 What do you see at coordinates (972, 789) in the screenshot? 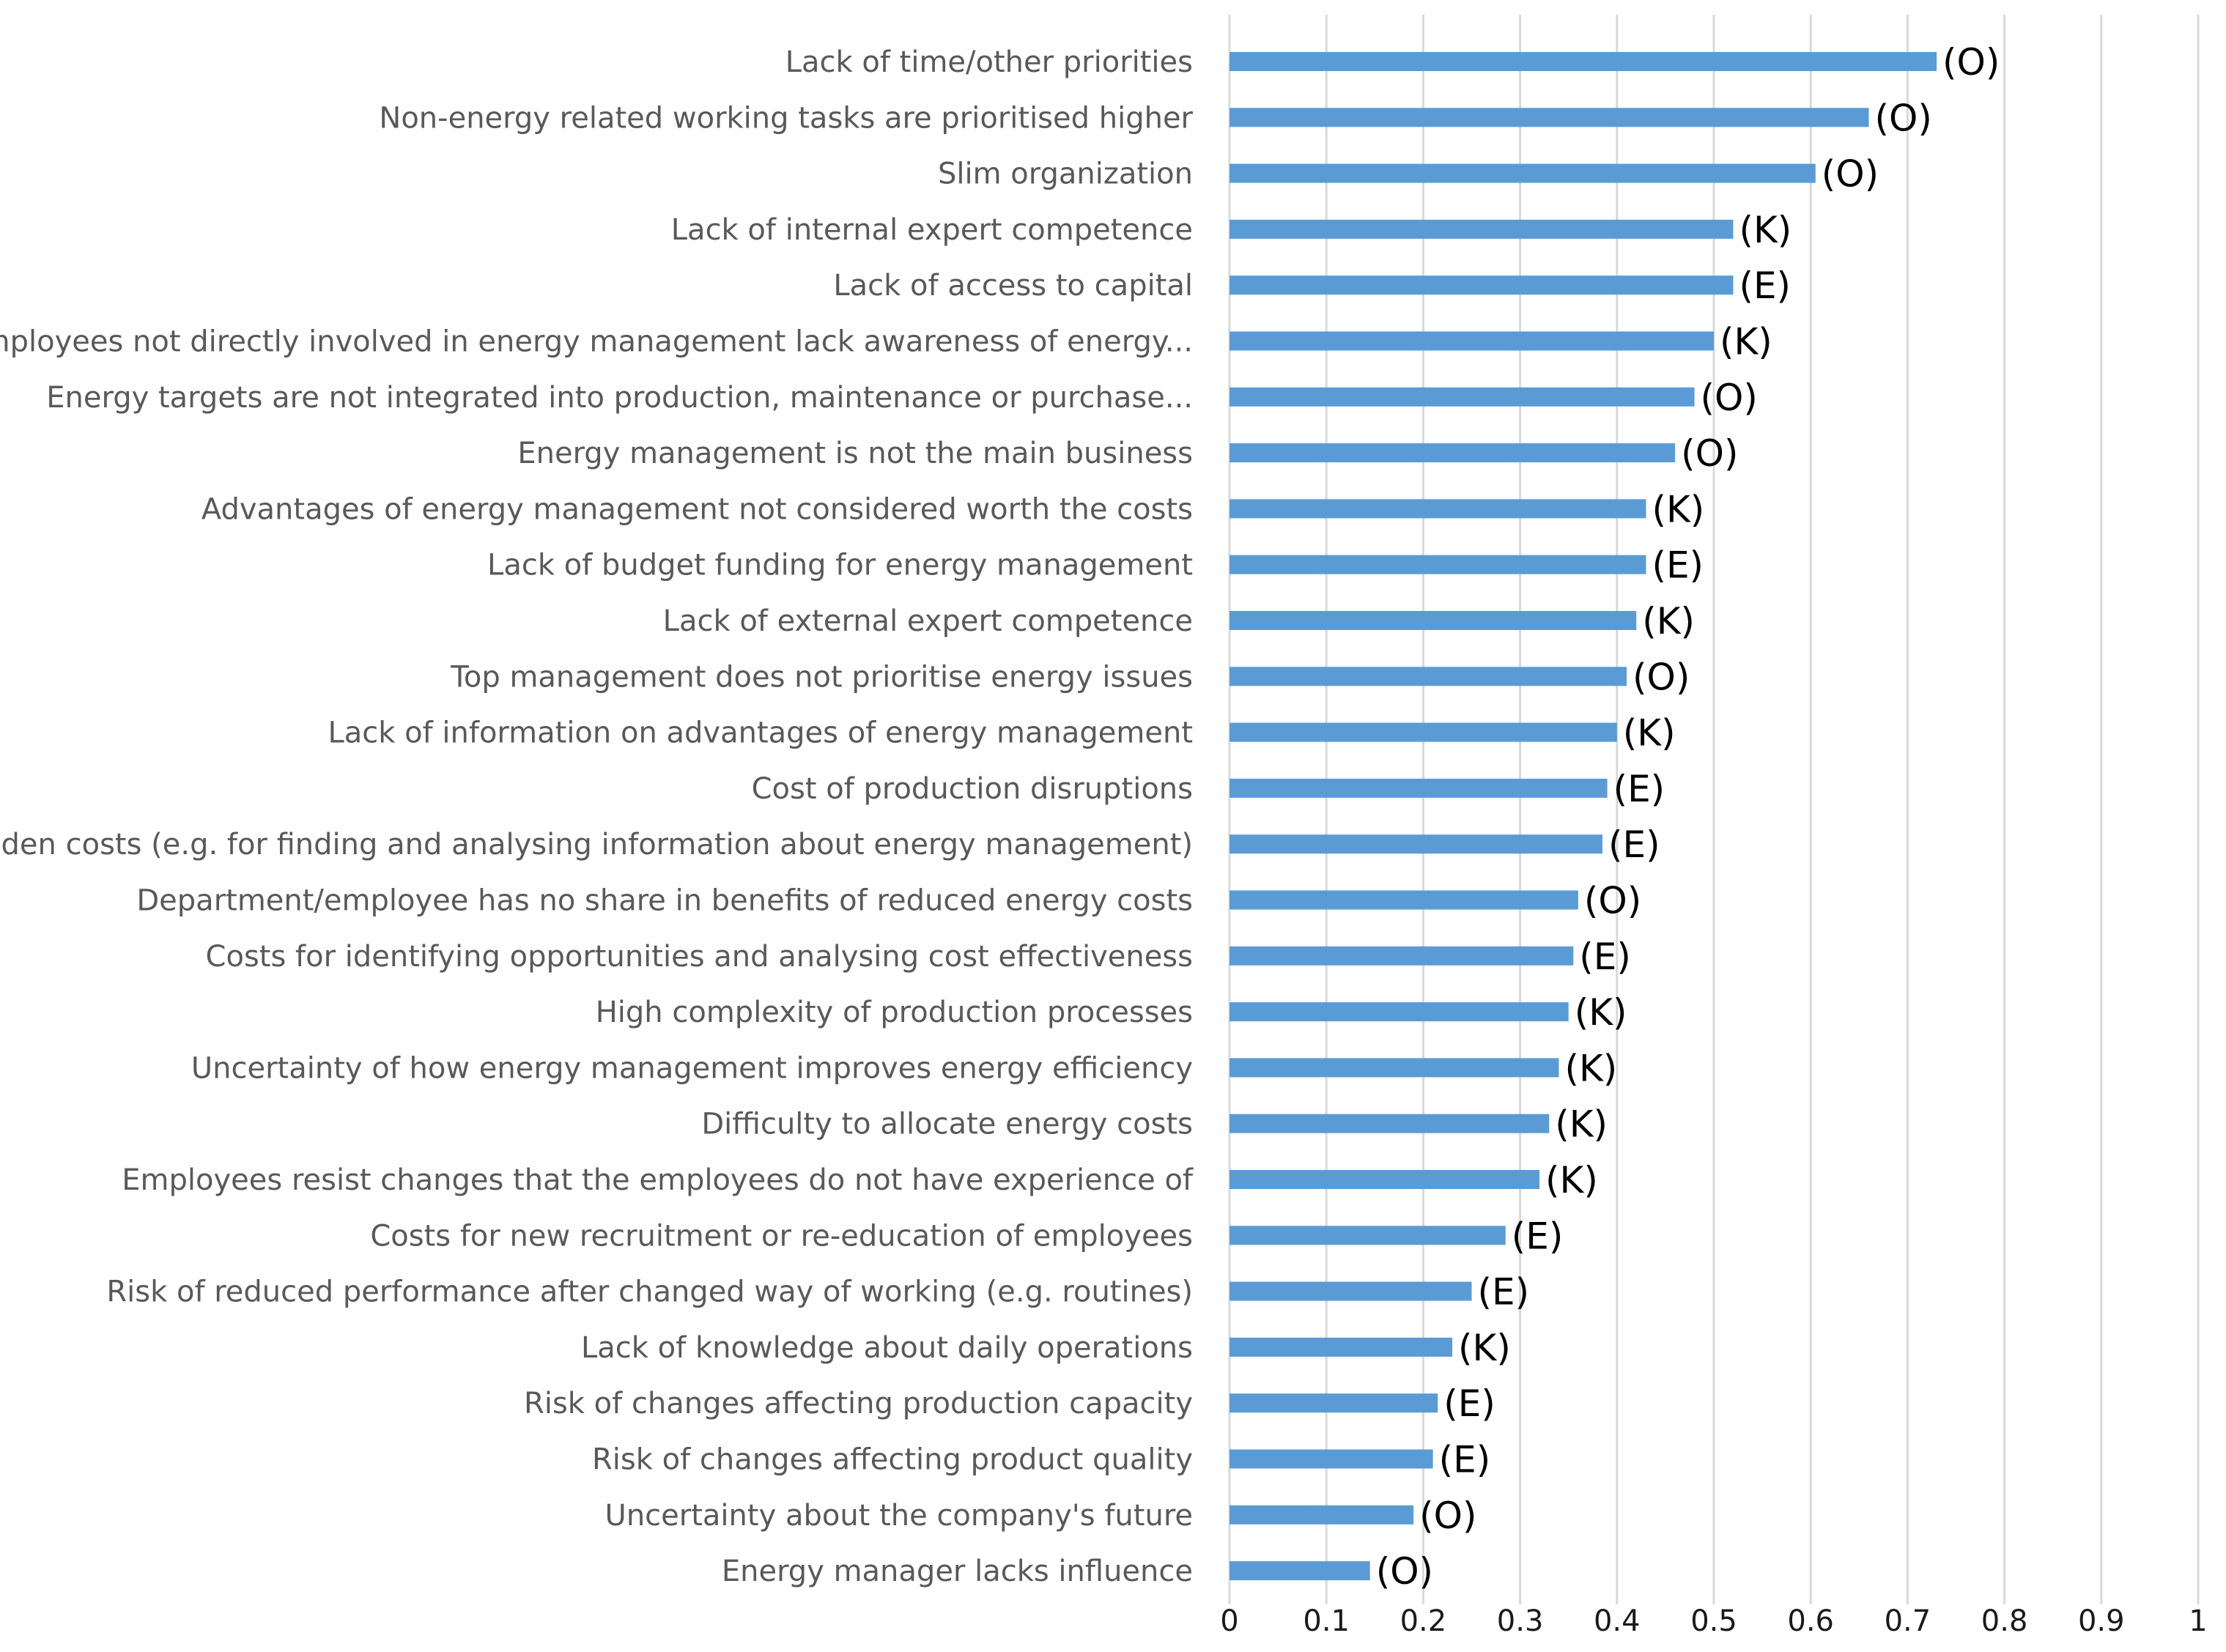
I see `category-label: Cost of production disruptions` at bounding box center [972, 789].